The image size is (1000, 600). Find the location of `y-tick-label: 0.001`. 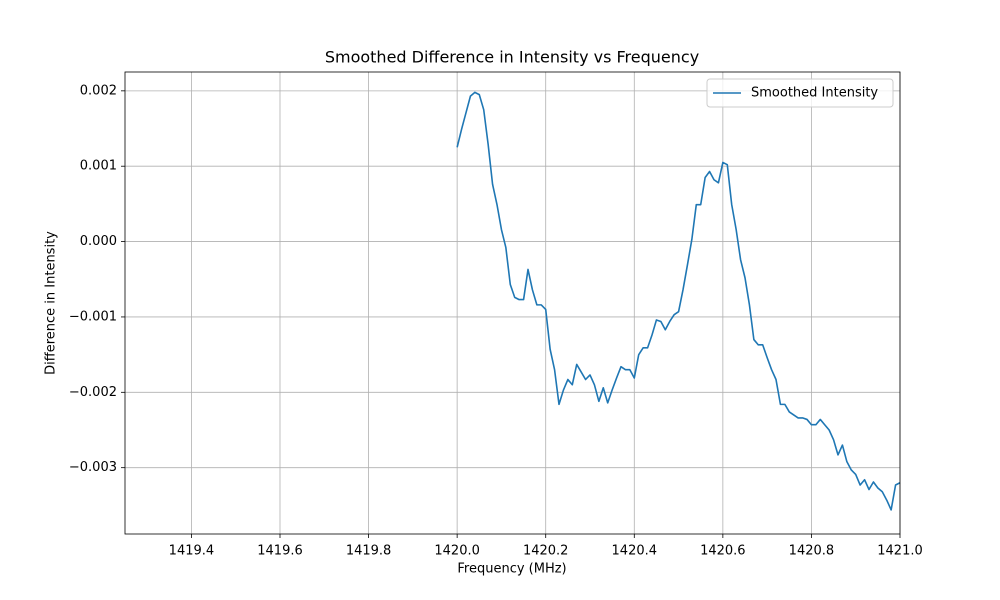

y-tick-label: 0.001 is located at coordinates (98, 166).